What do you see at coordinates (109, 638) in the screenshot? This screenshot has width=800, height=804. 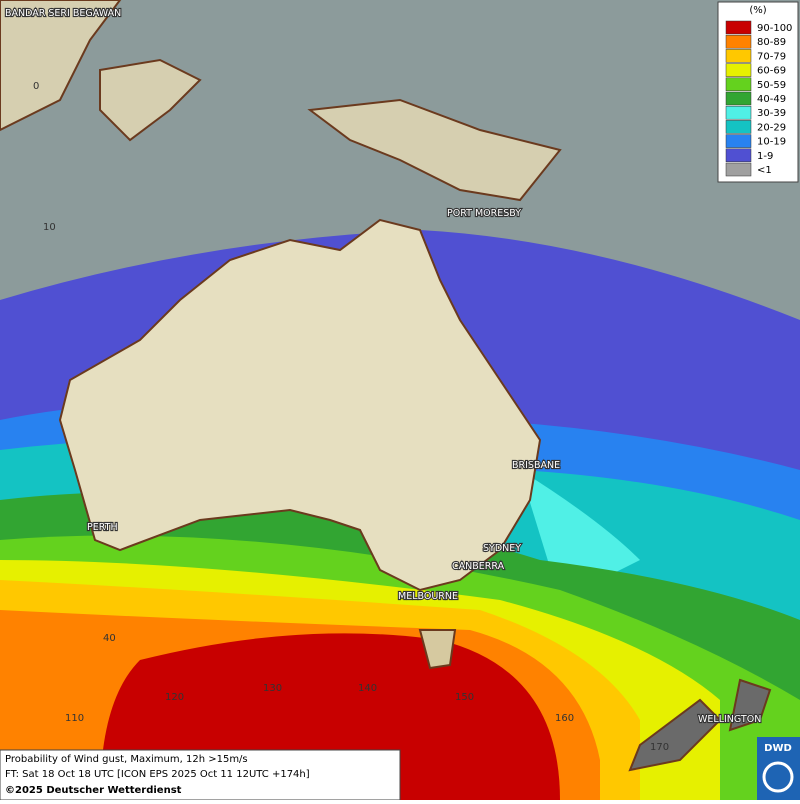 I see `latitude-label: 40` at bounding box center [109, 638].